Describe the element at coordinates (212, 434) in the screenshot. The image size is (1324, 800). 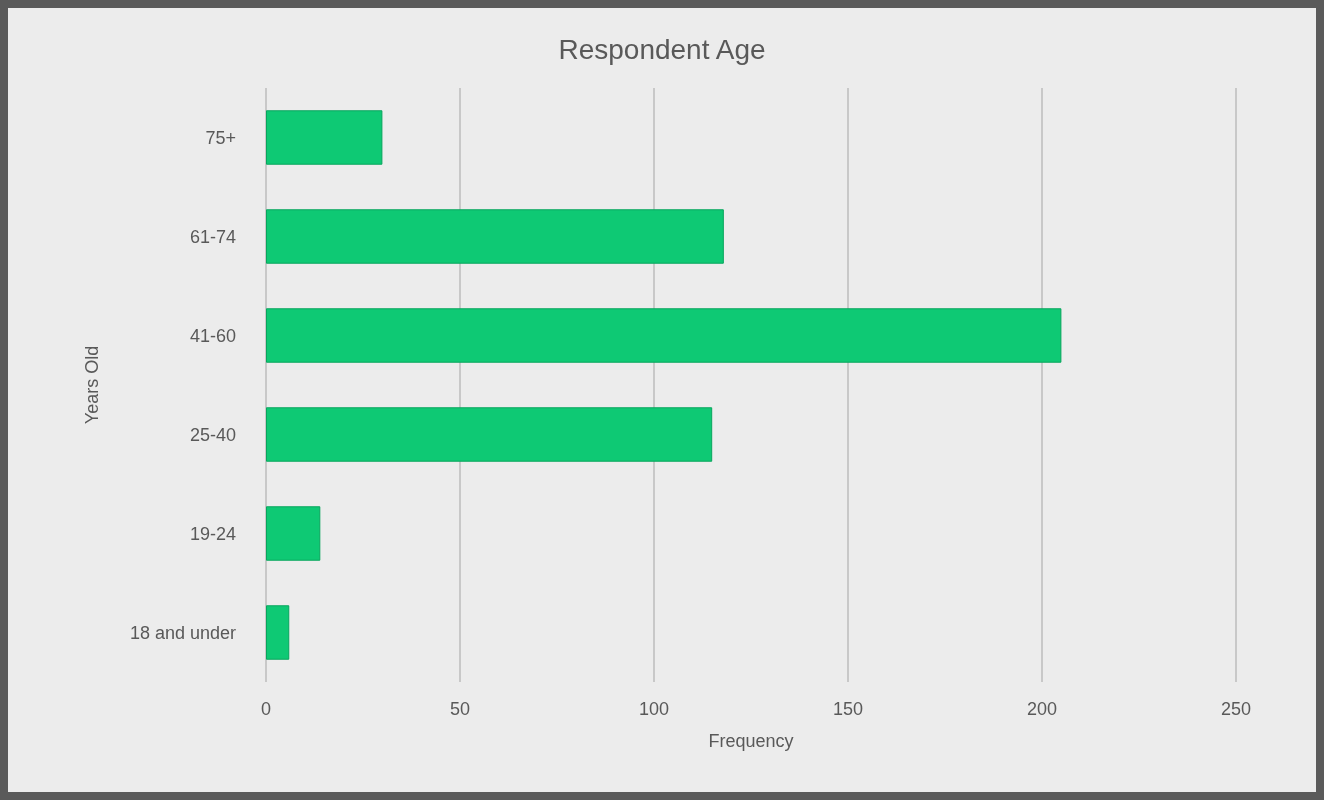
I see `y-tick-label: 25-40` at that location.